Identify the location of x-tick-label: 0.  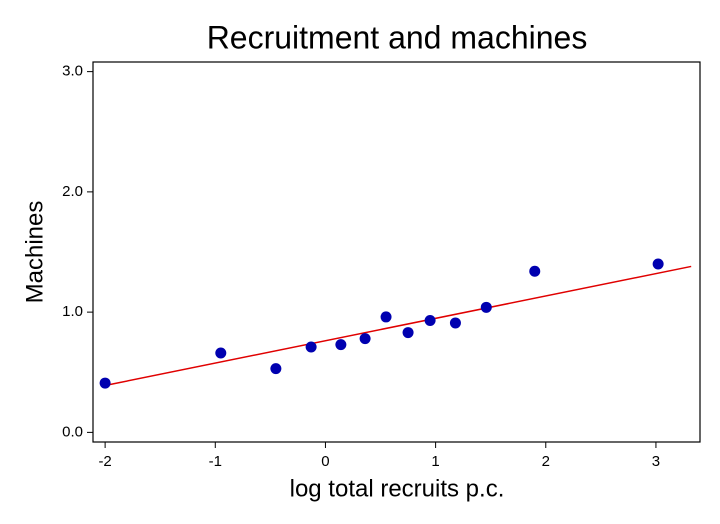
(325, 461).